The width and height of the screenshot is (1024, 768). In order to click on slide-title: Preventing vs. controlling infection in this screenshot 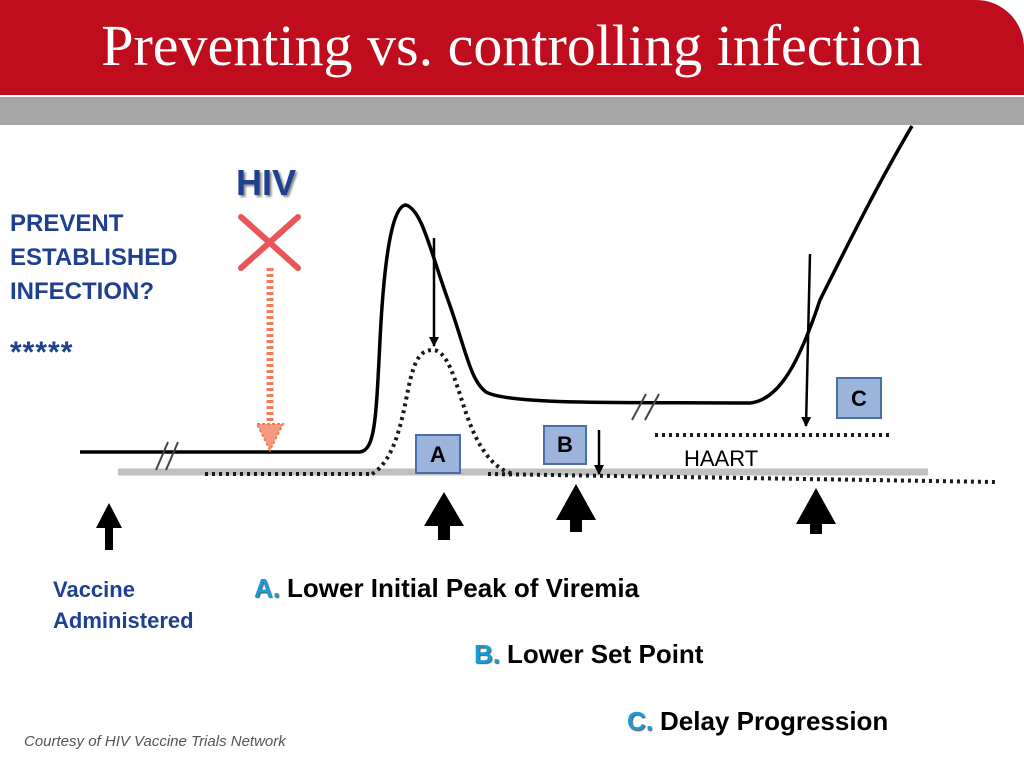, I will do `click(512, 45)`.